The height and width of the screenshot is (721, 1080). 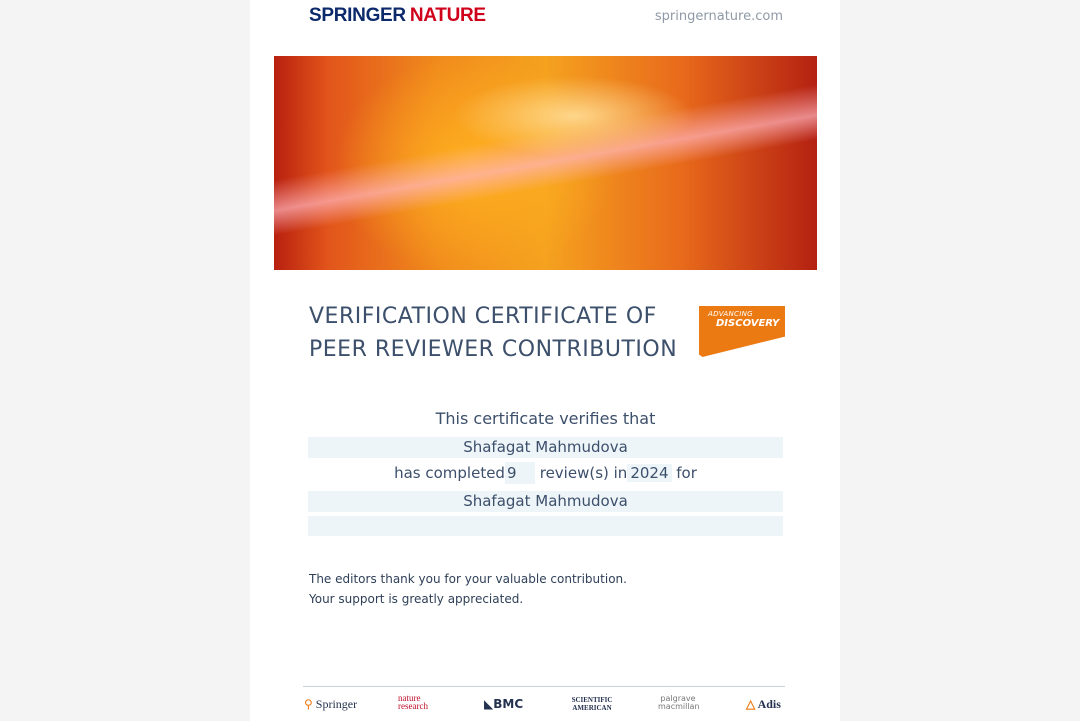 I want to click on springer-nature-logo: SPRINGER NATURE, so click(x=397, y=15).